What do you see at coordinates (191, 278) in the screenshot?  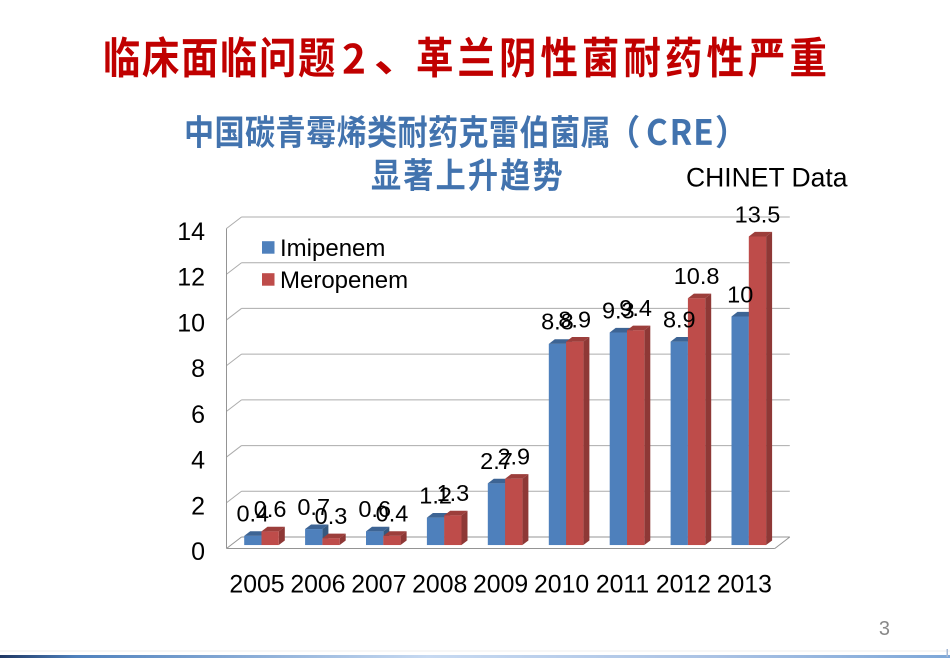 I see `svg-text: 12` at bounding box center [191, 278].